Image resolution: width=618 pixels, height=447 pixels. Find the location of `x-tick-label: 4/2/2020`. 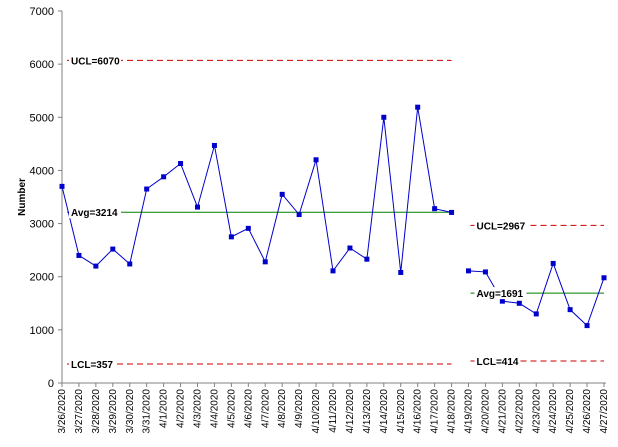

x-tick-label: 4/2/2020 is located at coordinates (181, 408).